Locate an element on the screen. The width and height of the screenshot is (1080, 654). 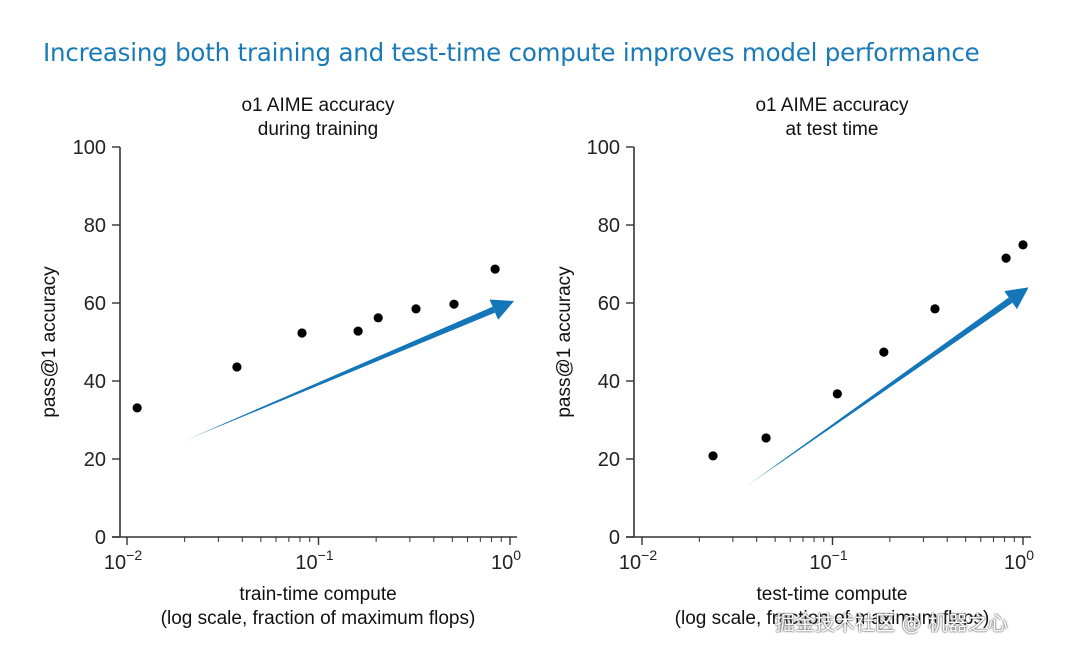
watermark: 掘金技术社区 @ 机器之心 is located at coordinates (891, 623).